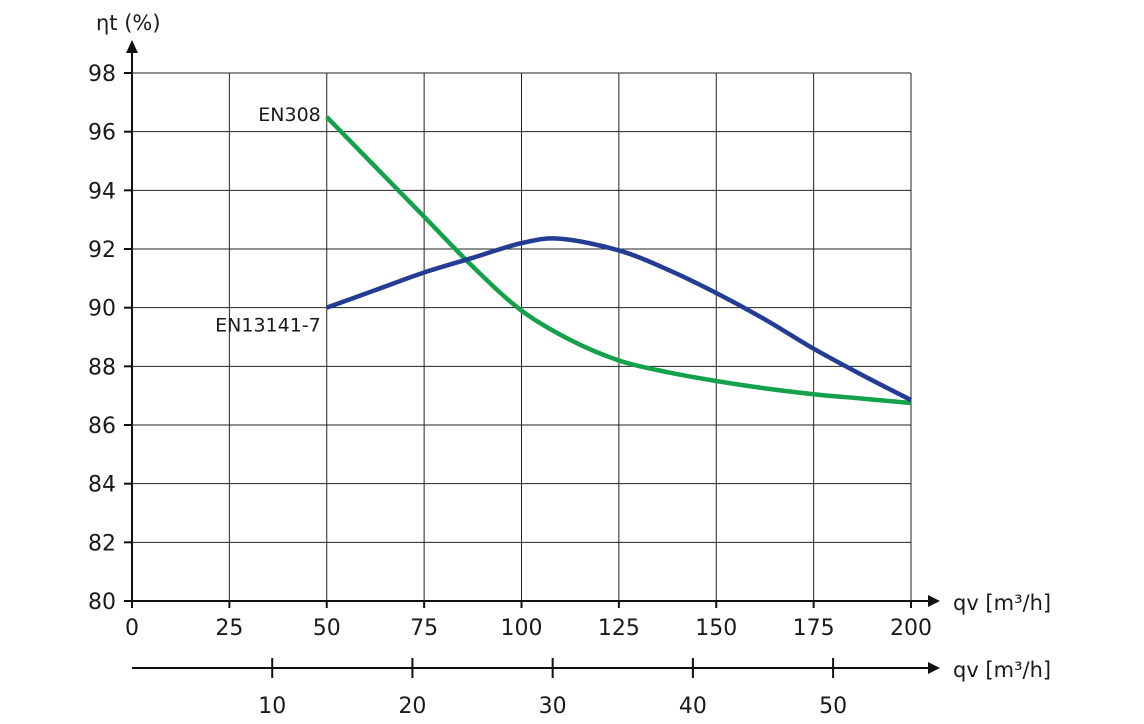  Describe the element at coordinates (833, 706) in the screenshot. I see `secondary-x-tick-label: 50` at that location.